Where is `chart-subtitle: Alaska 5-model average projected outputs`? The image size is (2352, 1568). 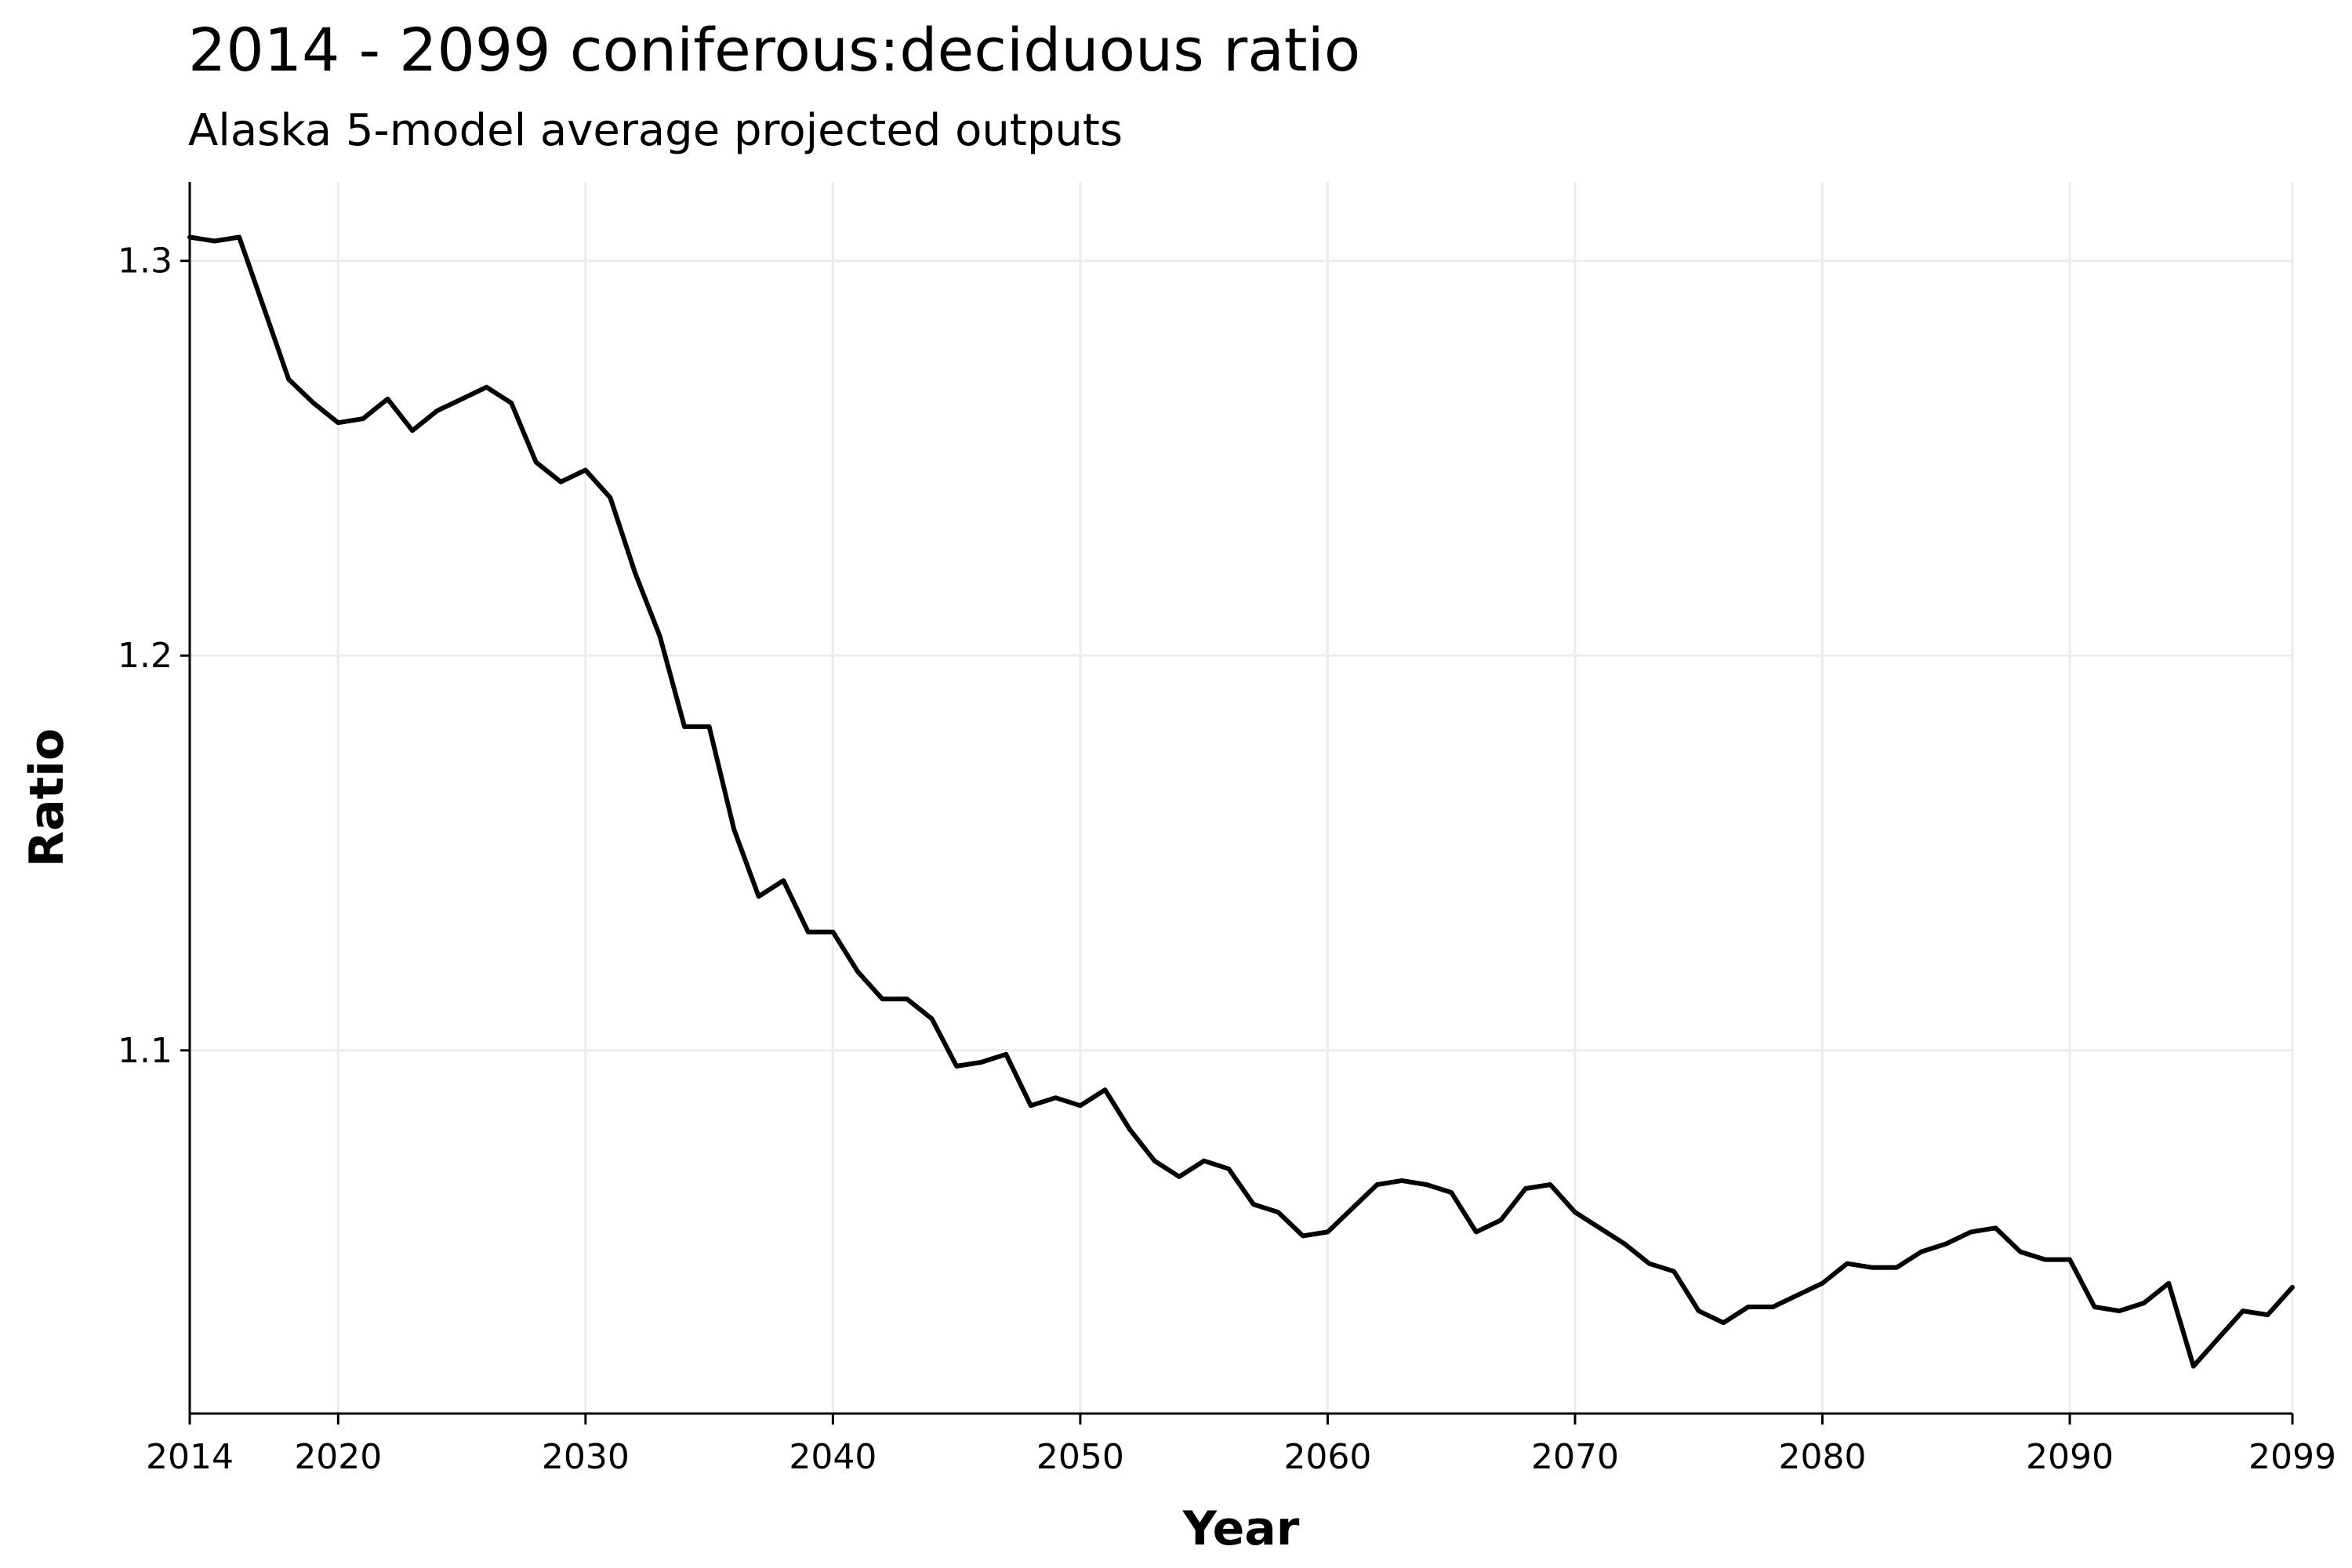
chart-subtitle: Alaska 5-model average projected outputs is located at coordinates (655, 130).